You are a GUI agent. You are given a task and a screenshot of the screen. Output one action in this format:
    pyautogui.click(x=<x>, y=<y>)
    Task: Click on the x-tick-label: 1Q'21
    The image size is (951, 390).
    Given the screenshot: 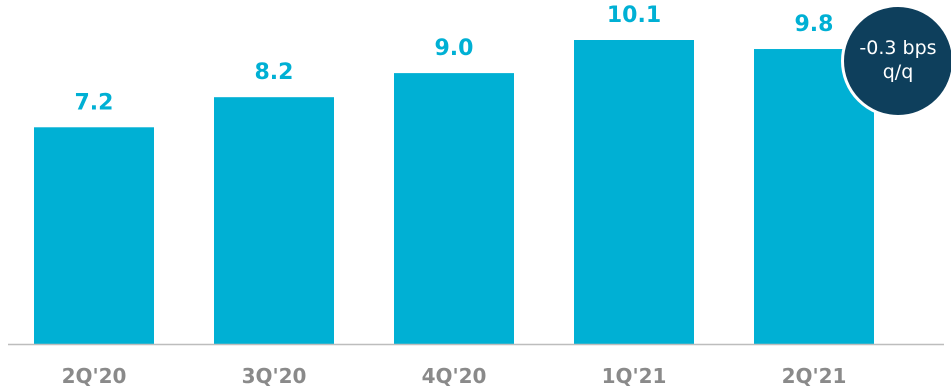 What is the action you would take?
    pyautogui.click(x=634, y=376)
    